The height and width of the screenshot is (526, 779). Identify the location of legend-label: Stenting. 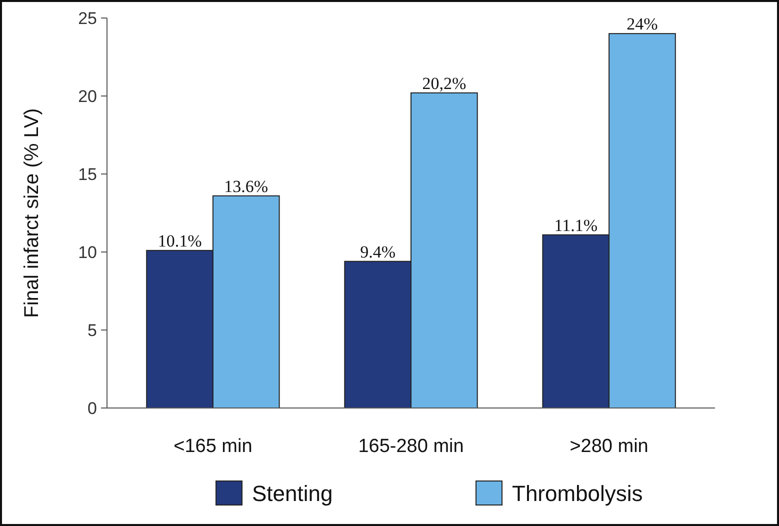
(292, 493).